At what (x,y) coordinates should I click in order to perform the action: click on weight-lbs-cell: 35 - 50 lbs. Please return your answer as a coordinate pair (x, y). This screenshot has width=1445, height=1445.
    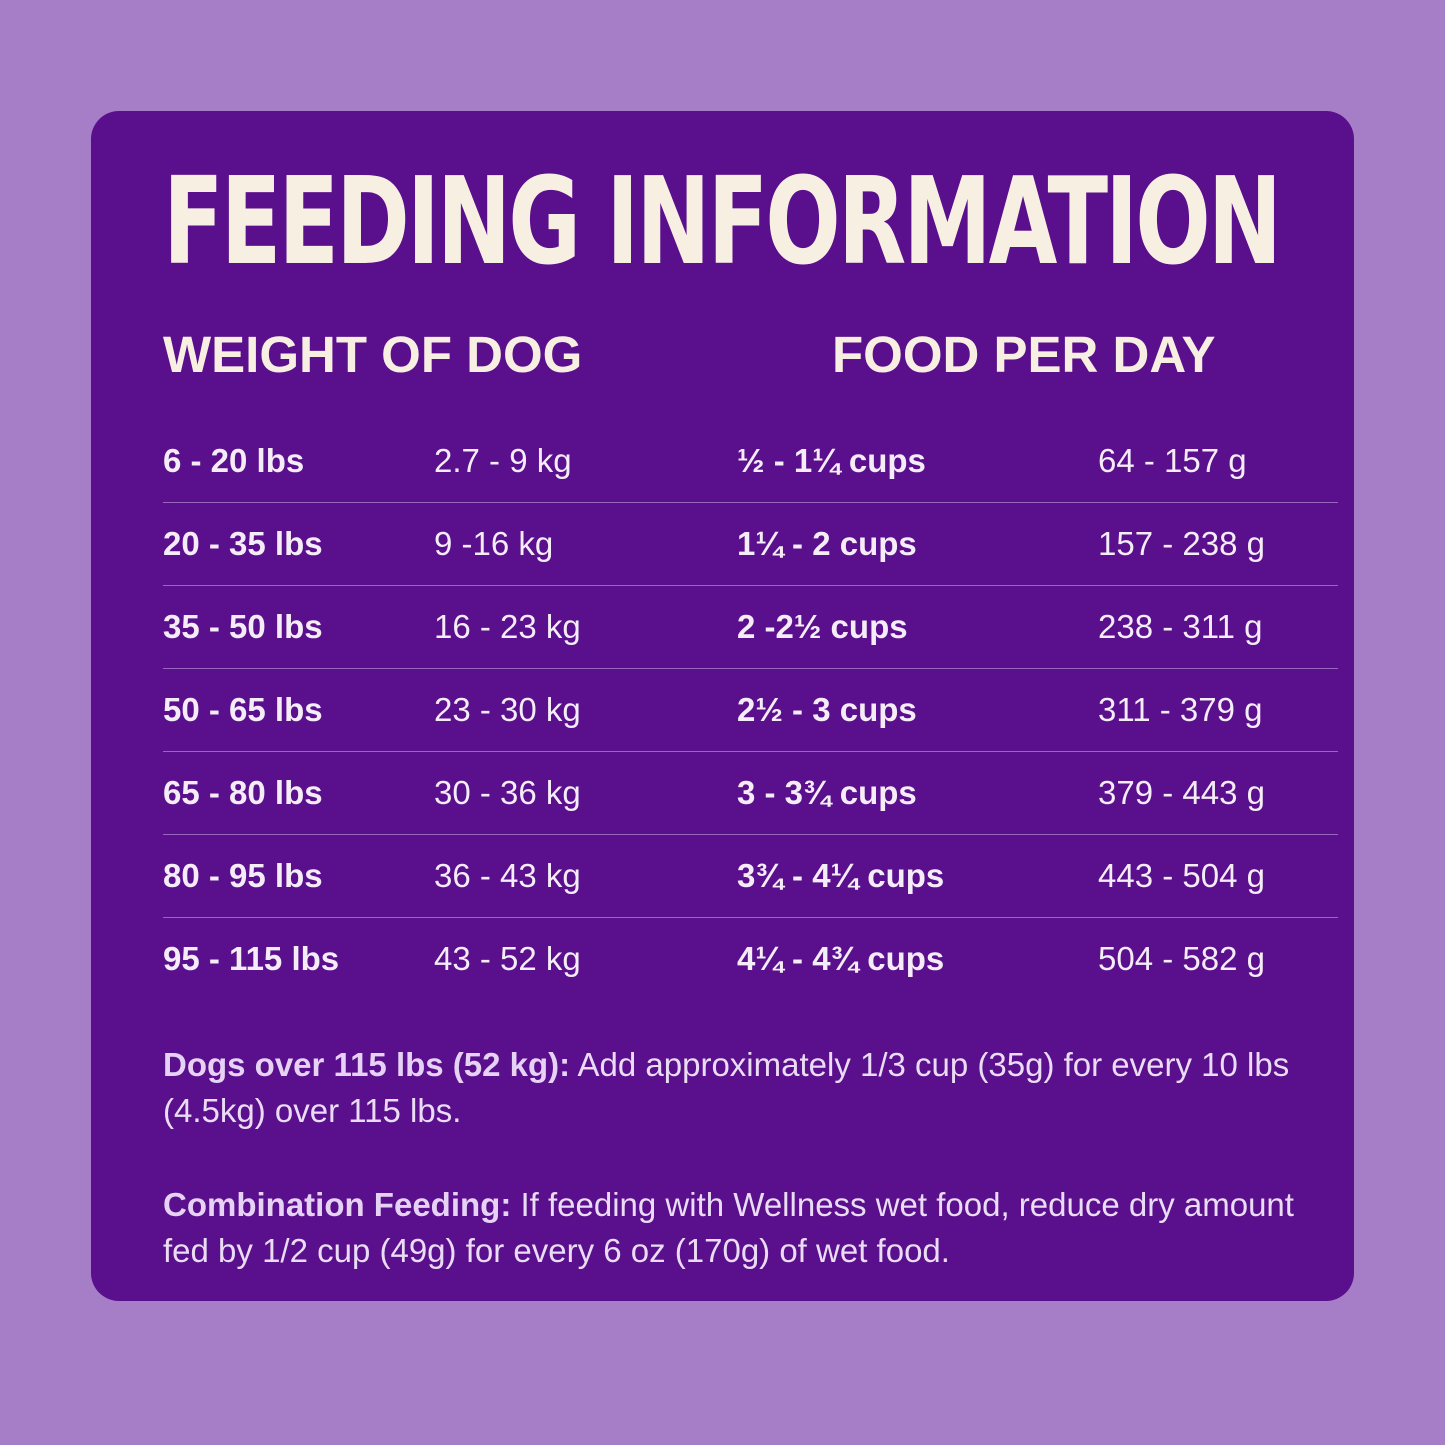
    Looking at the image, I should click on (243, 626).